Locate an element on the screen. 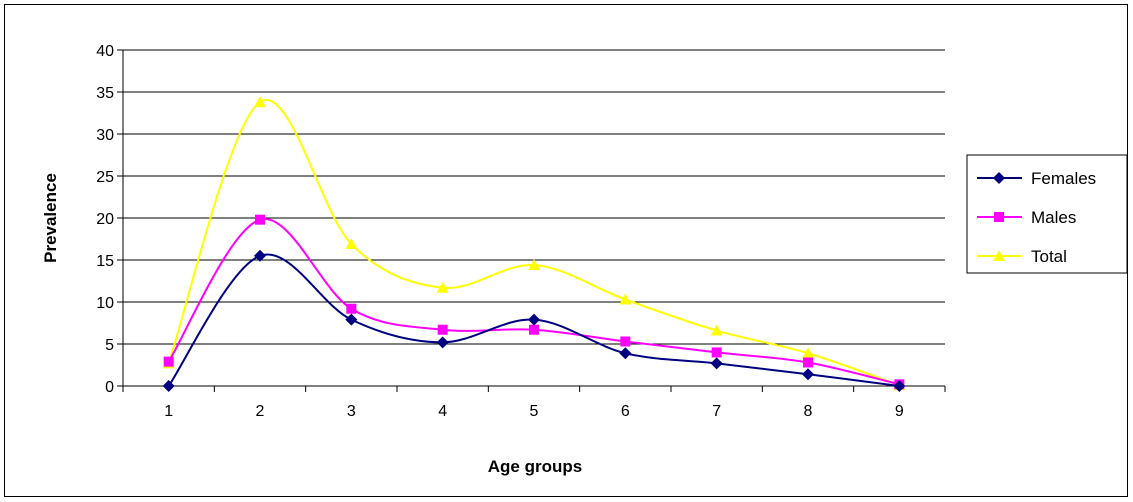 The width and height of the screenshot is (1133, 502). y-tick-label-0: 0 is located at coordinates (109, 387).